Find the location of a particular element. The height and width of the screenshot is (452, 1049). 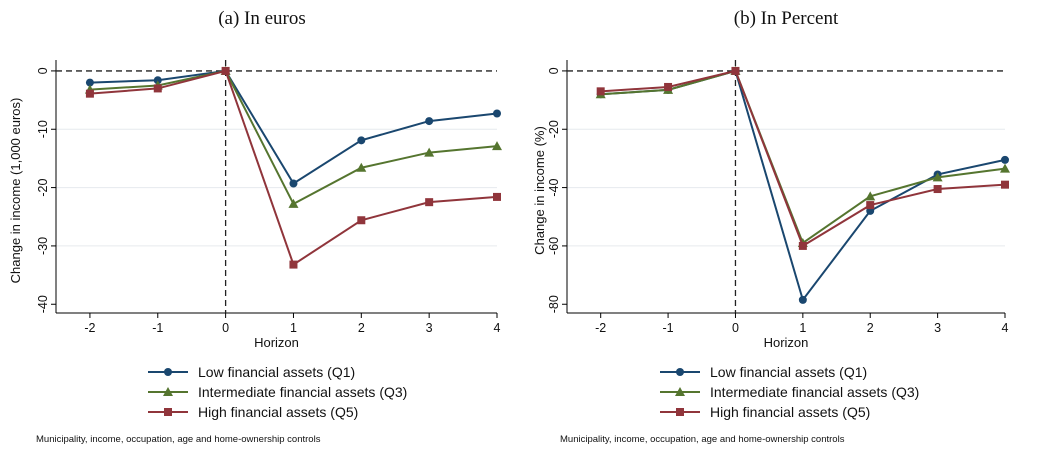

legend-a-key-q5 is located at coordinates (168, 412).